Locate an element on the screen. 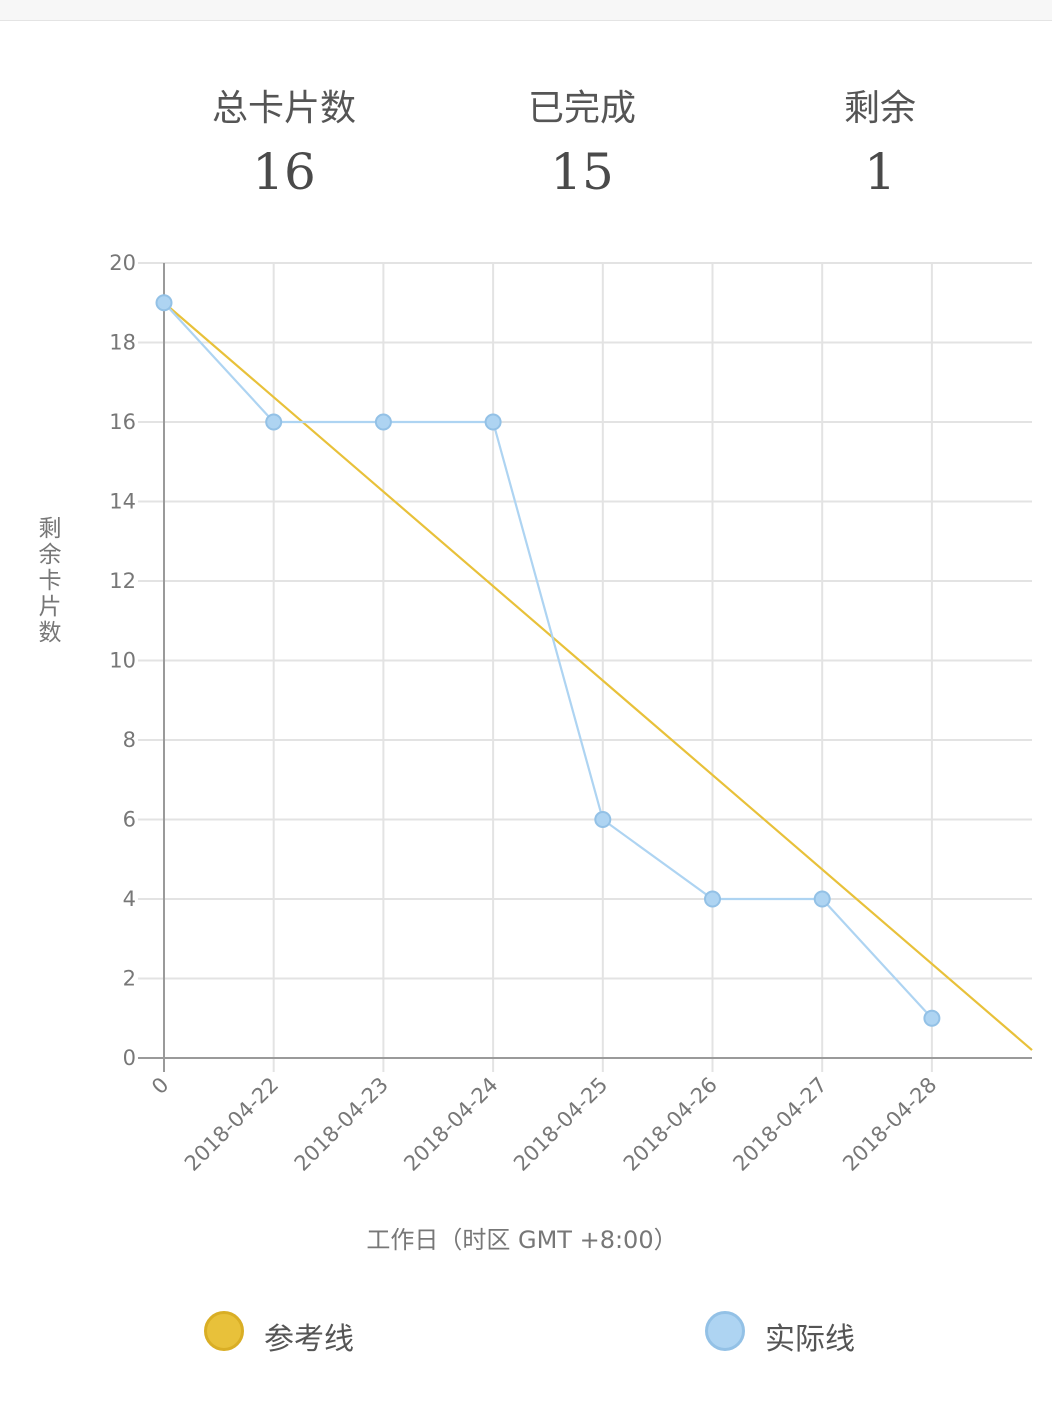  stat-done: 已完成 15 is located at coordinates (582, 147).